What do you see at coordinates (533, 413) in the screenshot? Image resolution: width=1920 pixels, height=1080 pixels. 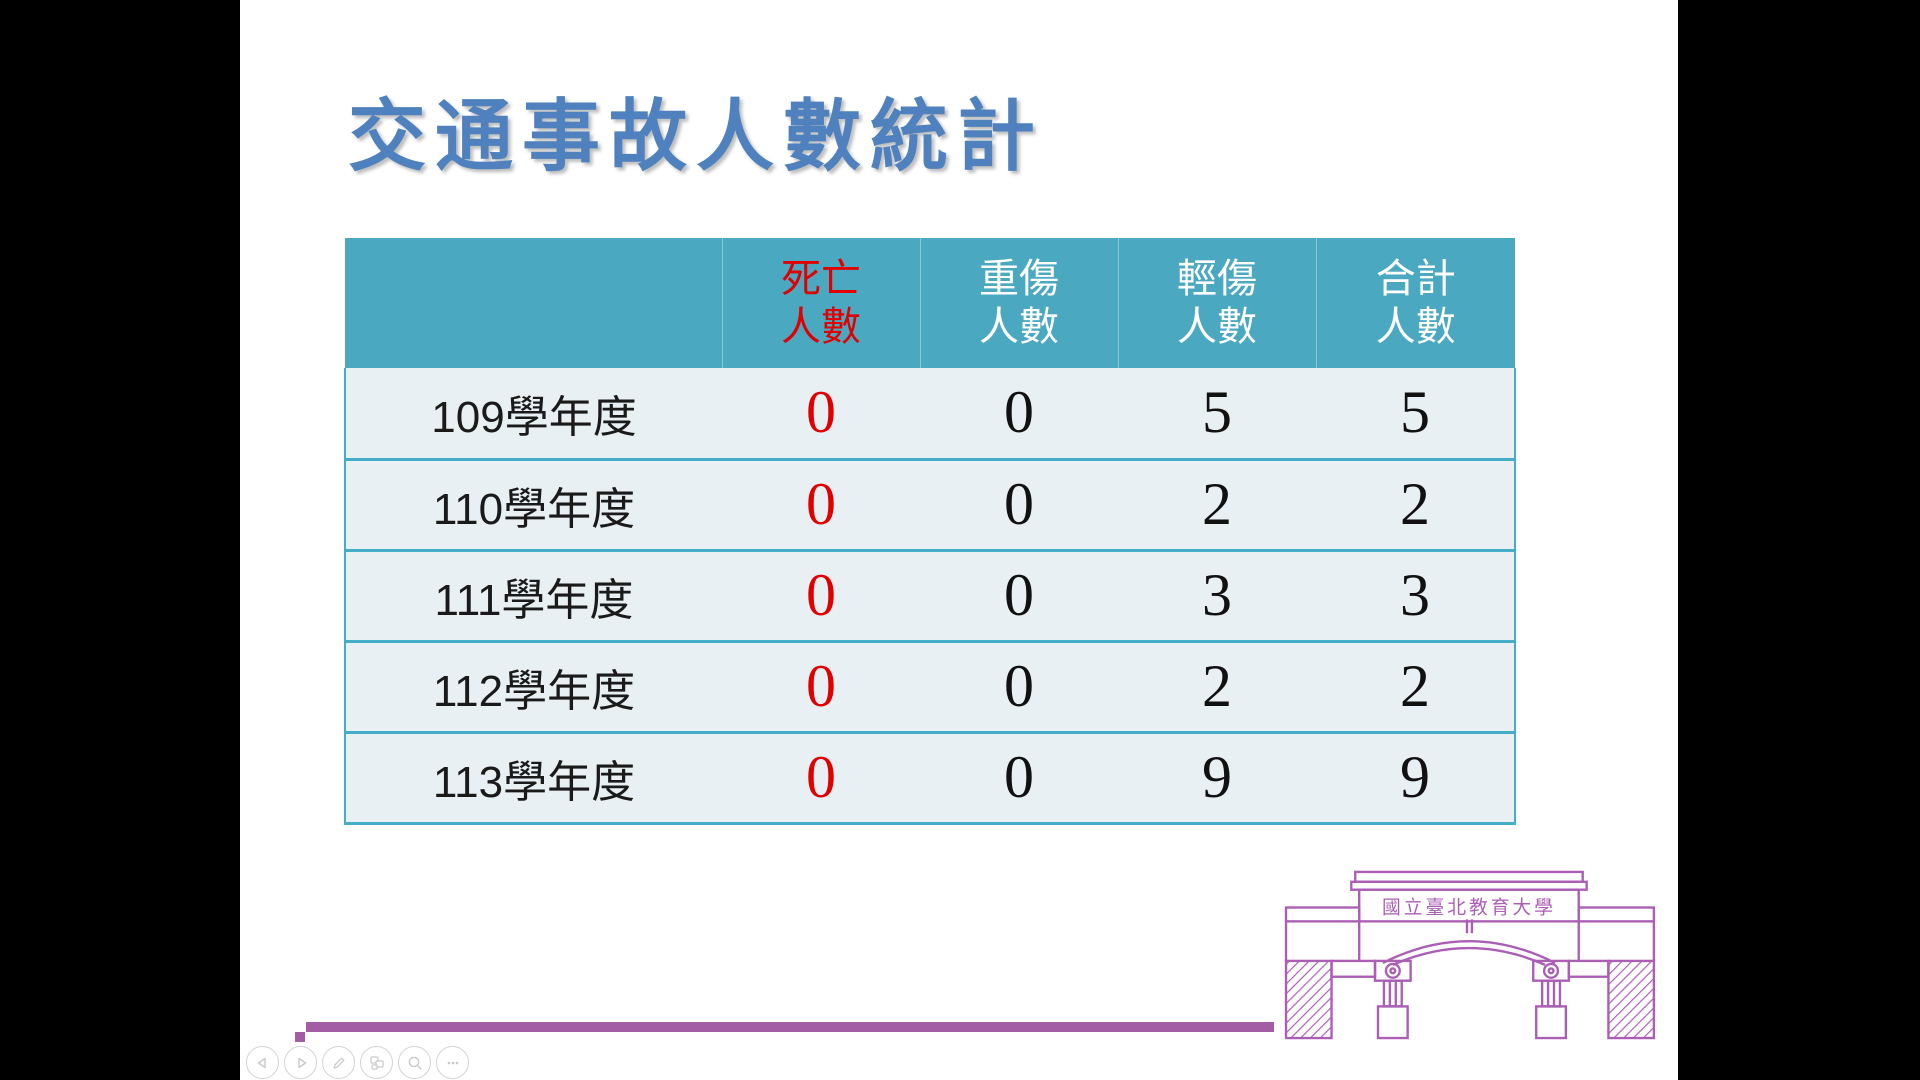 I see `year-cell: 109學年度` at bounding box center [533, 413].